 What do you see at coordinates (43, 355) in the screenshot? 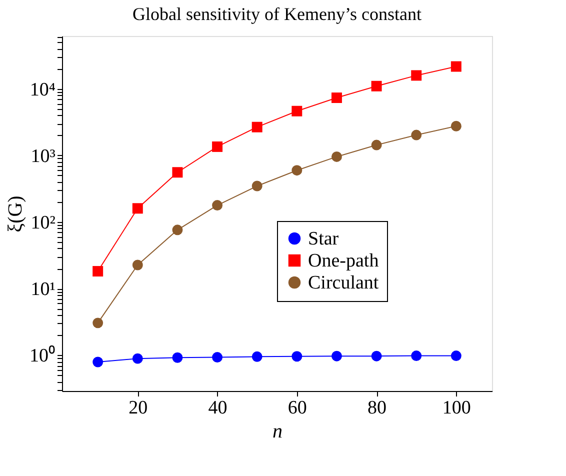
I see `y-tick-label: 10⁰` at bounding box center [43, 355].